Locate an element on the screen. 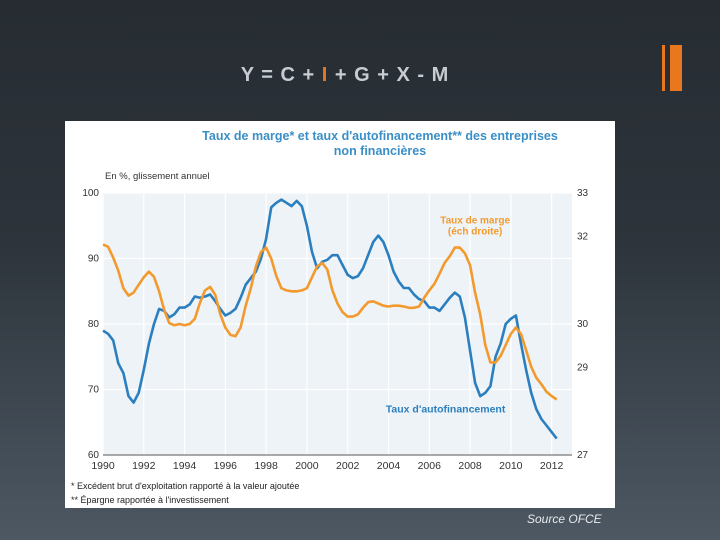 This screenshot has height=540, width=720. y-right-tick-label: 33 is located at coordinates (583, 193).